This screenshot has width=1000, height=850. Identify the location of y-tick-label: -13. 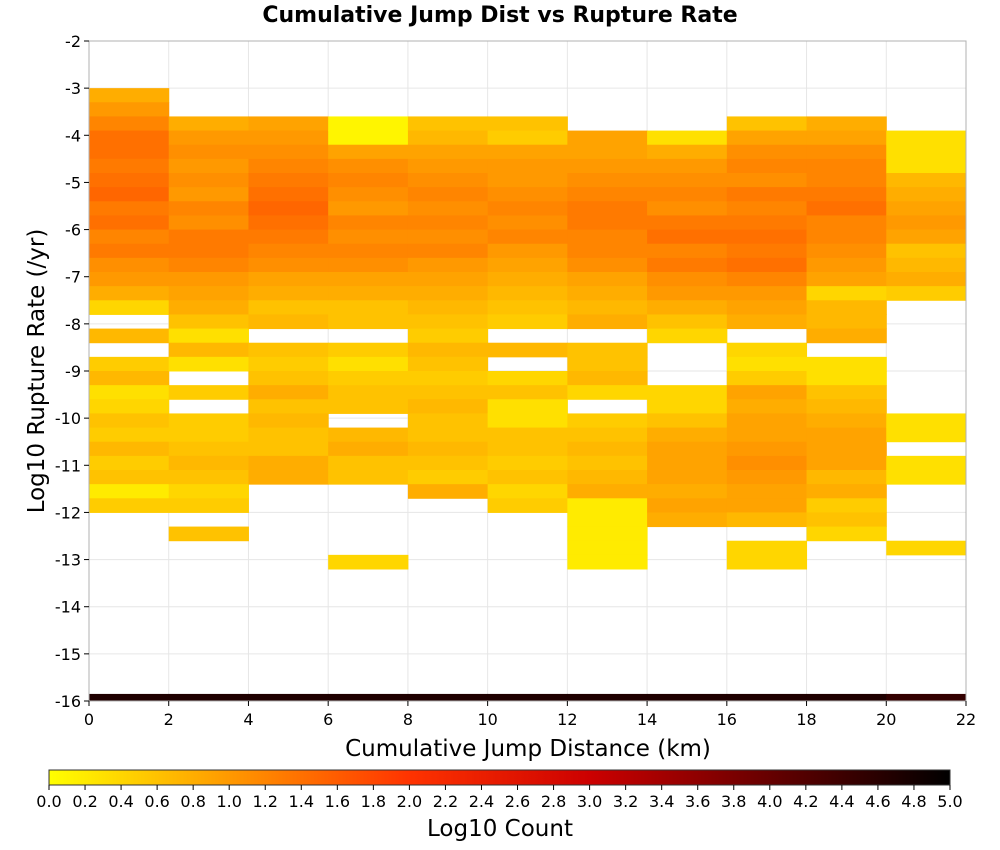
(68, 560).